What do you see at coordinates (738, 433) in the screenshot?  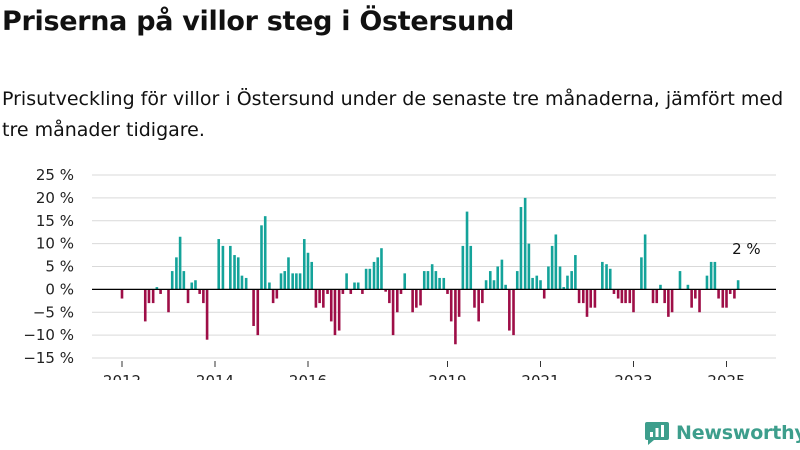 I see `logo-text: Newsworthy` at bounding box center [738, 433].